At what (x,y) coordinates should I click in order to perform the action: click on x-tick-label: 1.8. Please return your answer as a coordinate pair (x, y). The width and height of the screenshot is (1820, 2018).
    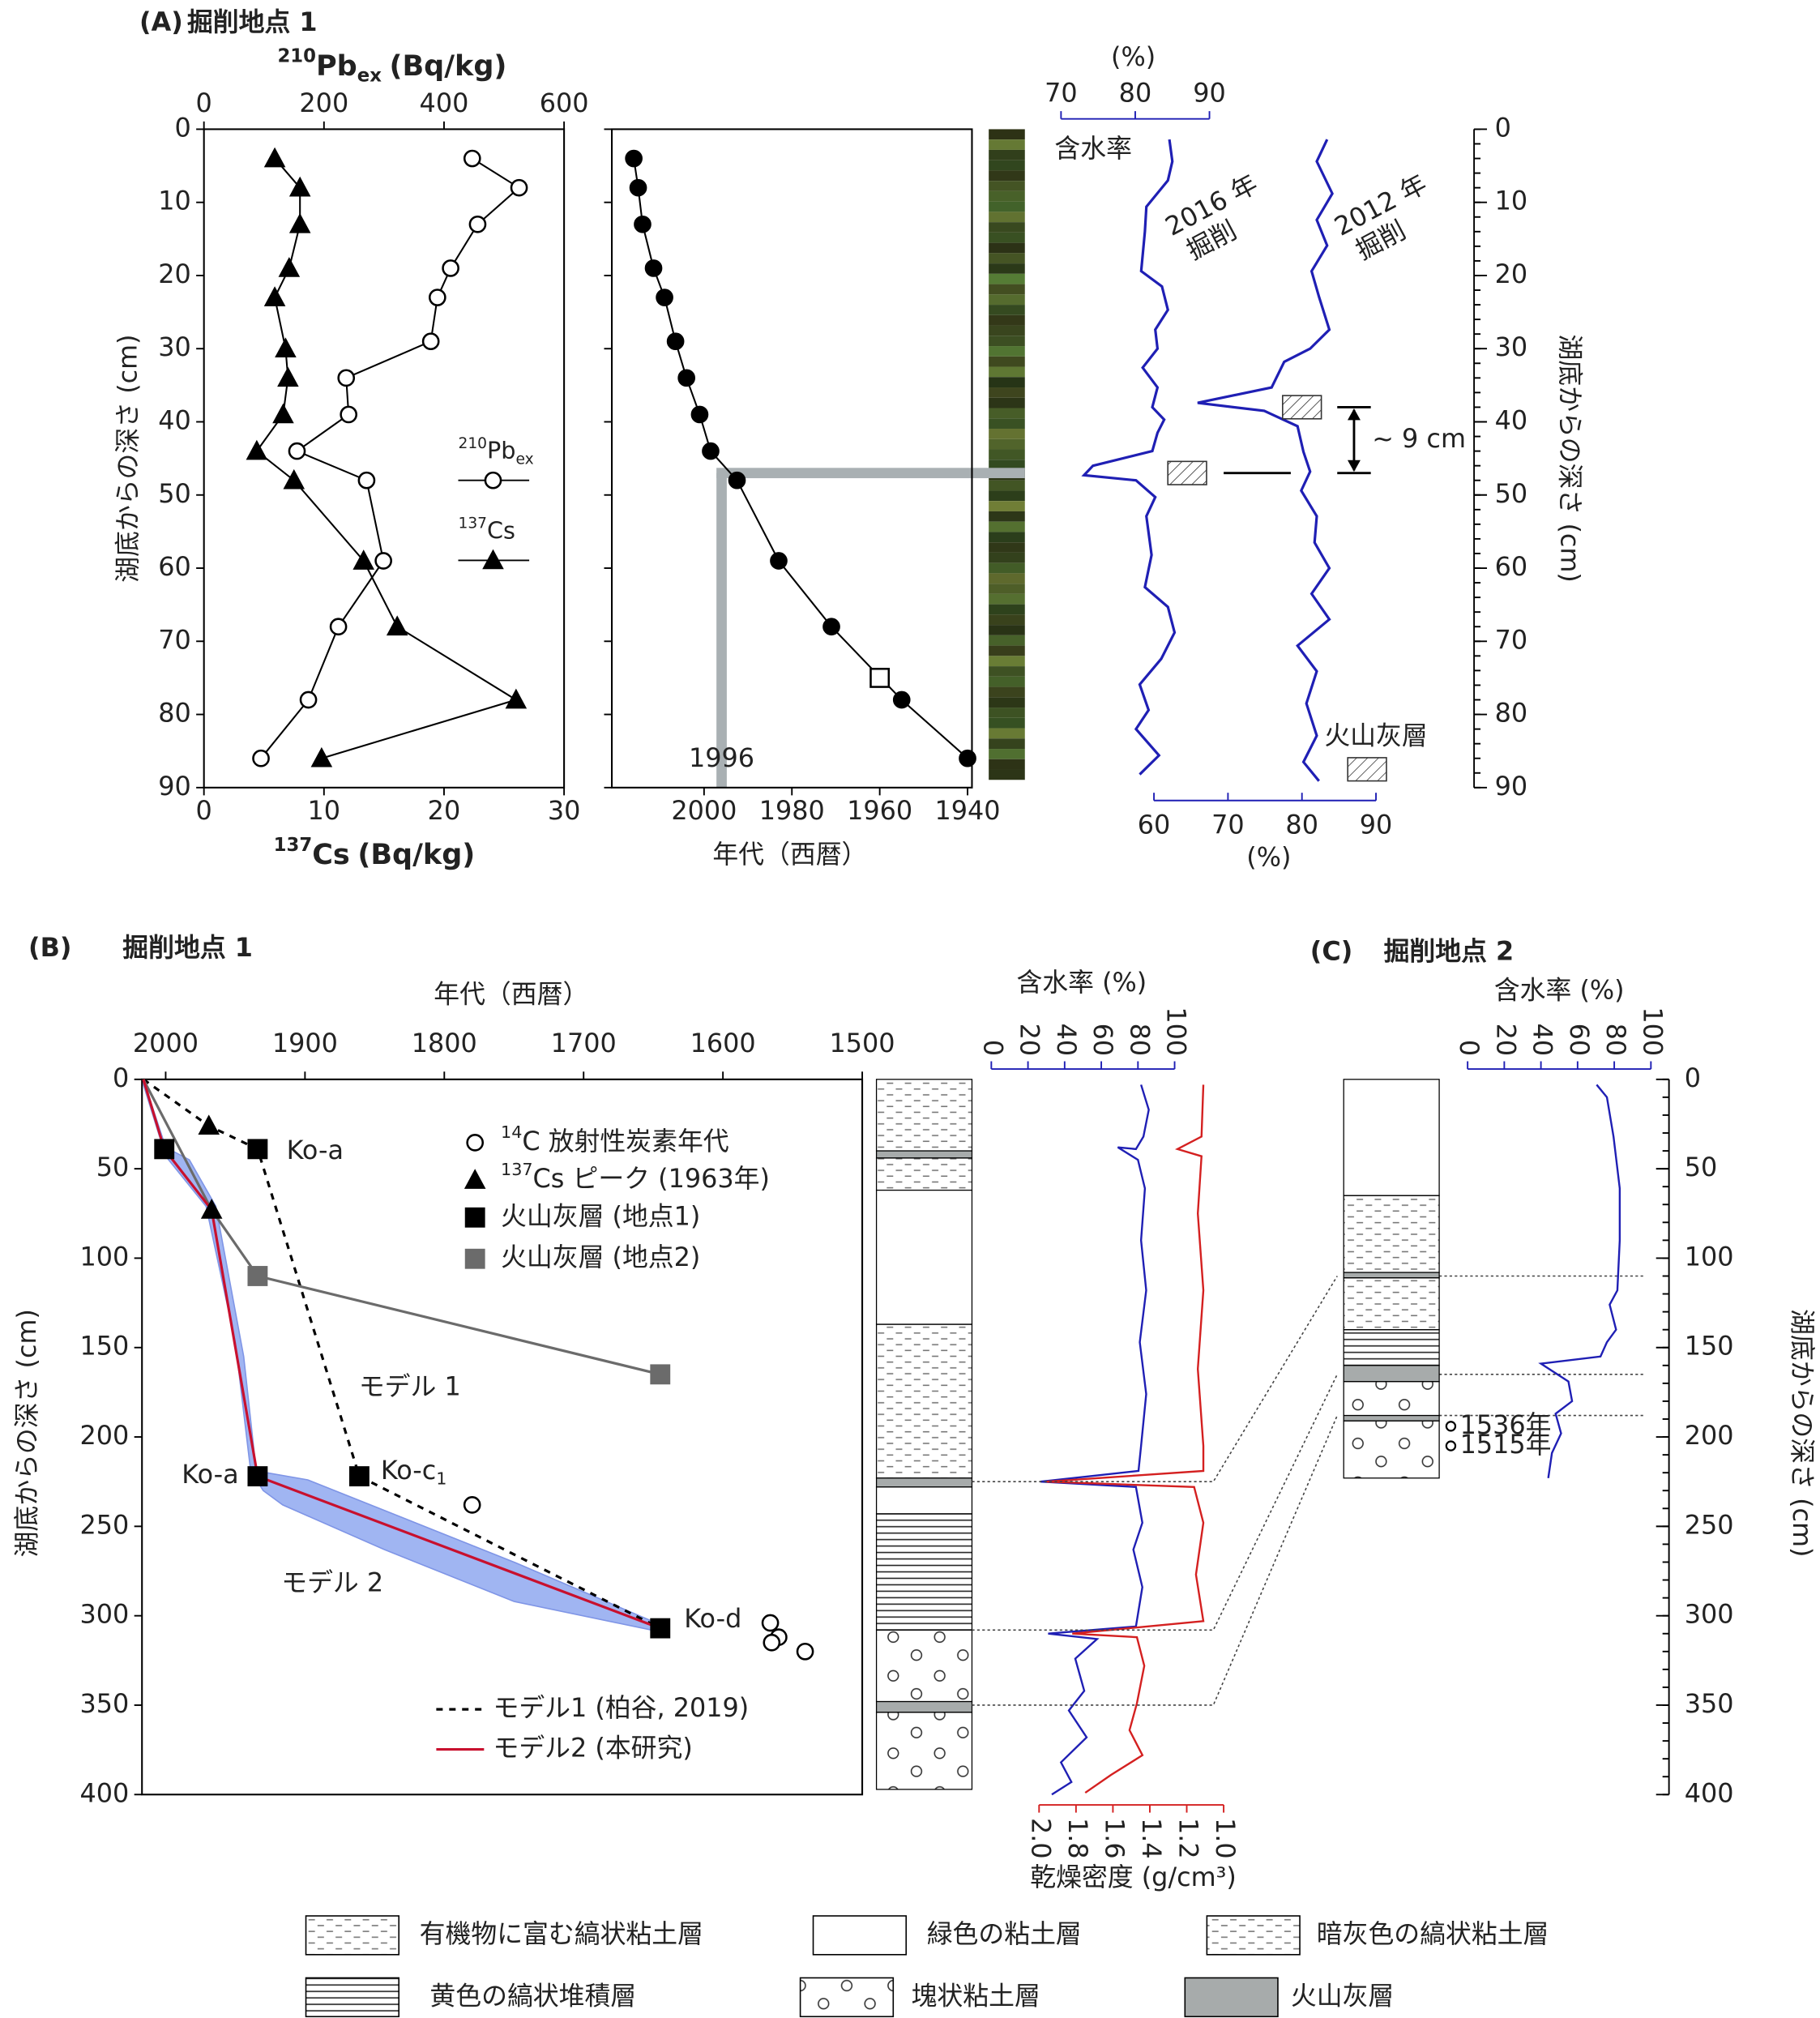
    Looking at the image, I should click on (1077, 1839).